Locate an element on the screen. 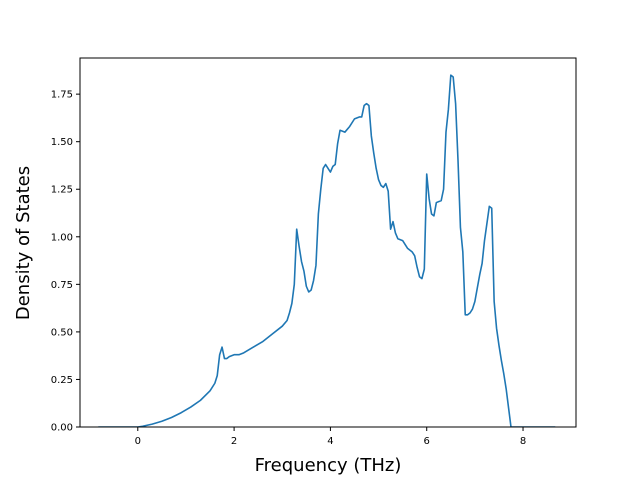  y-tick-label: 1.25 is located at coordinates (62, 190).